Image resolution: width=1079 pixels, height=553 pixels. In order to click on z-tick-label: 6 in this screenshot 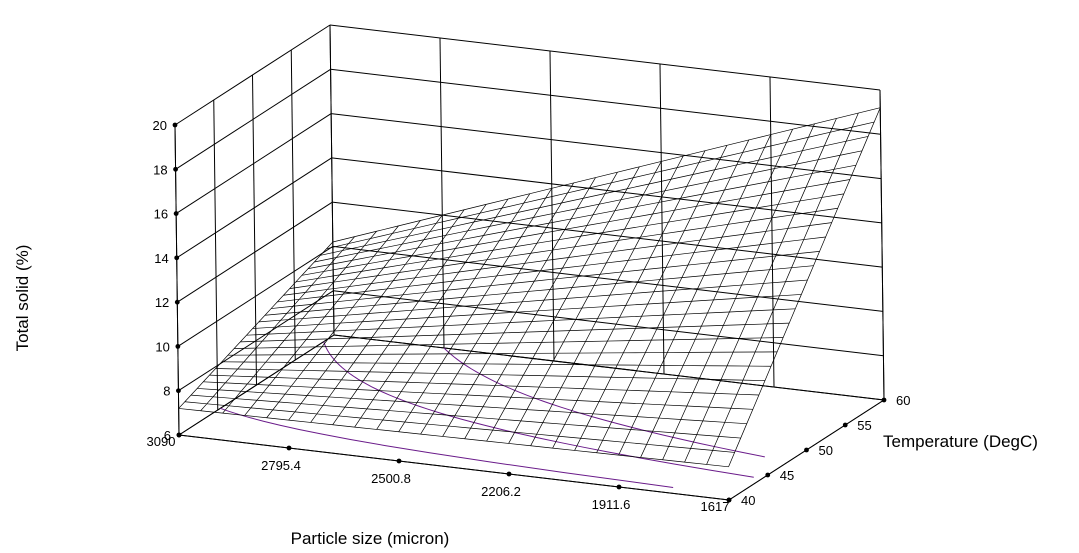, I will do `click(167, 435)`.